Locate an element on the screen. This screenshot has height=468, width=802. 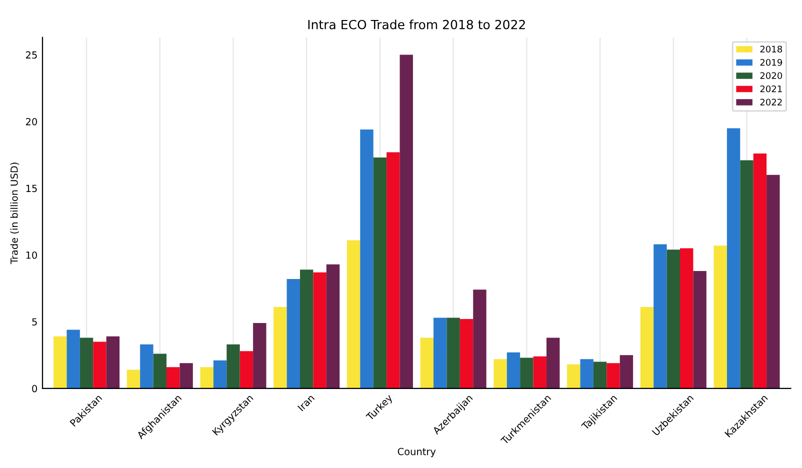
legend-label: 2019 is located at coordinates (771, 62).